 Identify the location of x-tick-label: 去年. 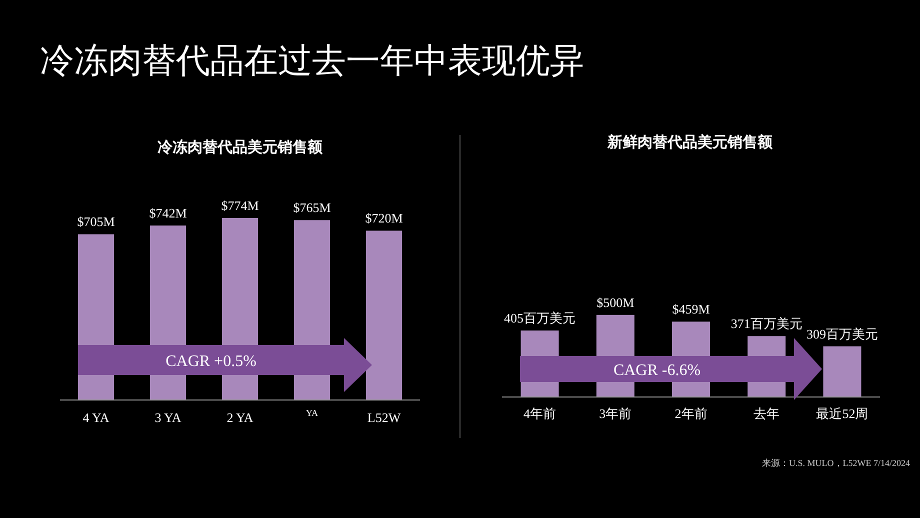
(767, 413).